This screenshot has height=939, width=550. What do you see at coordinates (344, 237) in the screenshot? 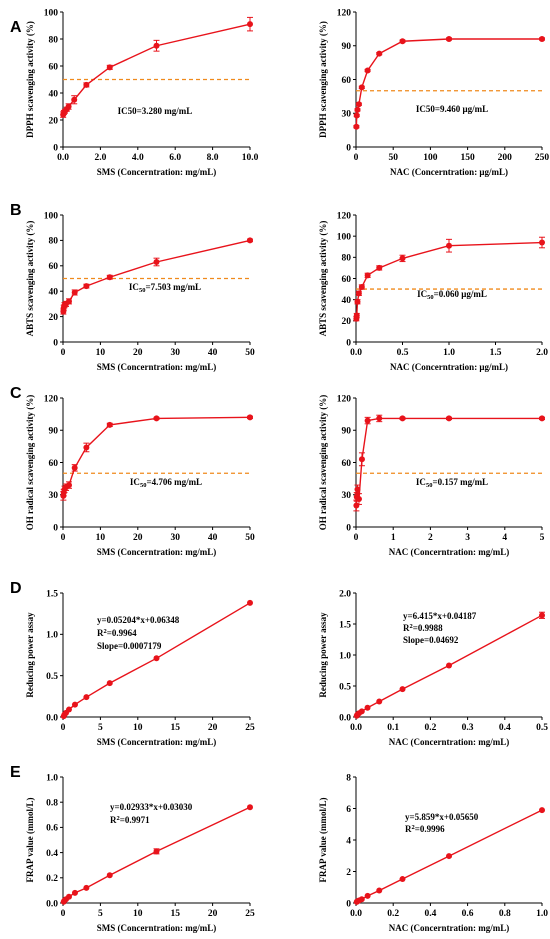
I see `y-tick-label: 100` at bounding box center [344, 237].